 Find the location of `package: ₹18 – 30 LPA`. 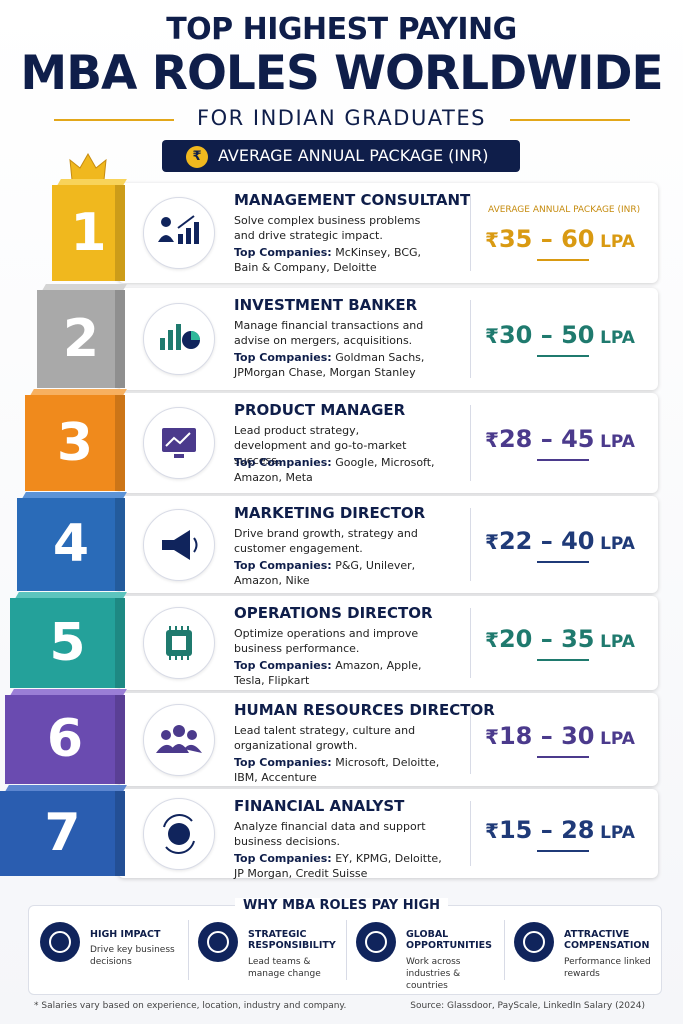

package: ₹18 – 30 LPA is located at coordinates (560, 736).